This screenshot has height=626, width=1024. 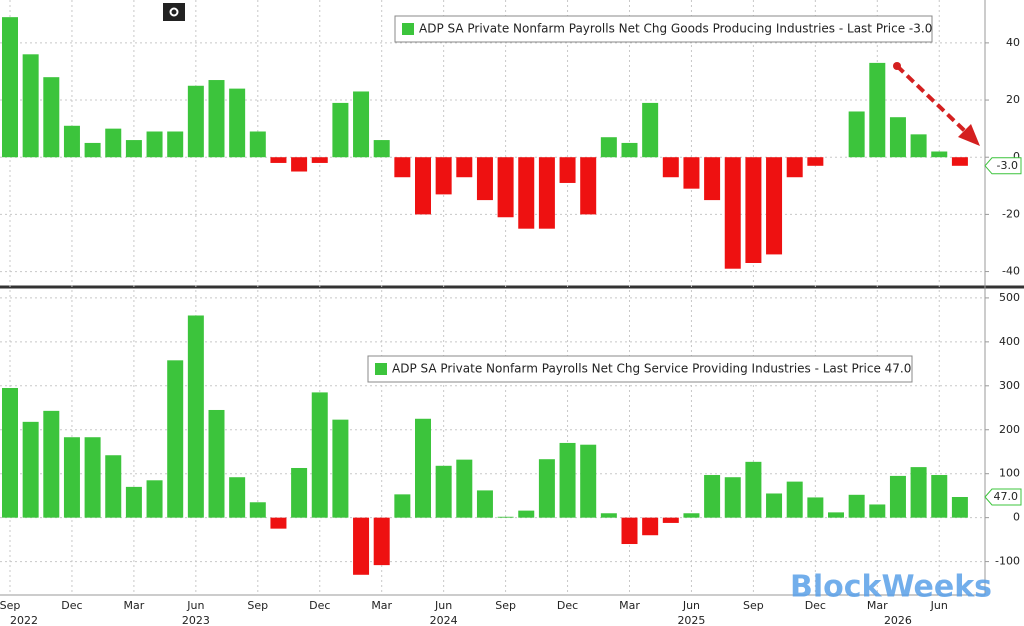 What do you see at coordinates (891, 587) in the screenshot?
I see `watermark: BlockWeeks` at bounding box center [891, 587].